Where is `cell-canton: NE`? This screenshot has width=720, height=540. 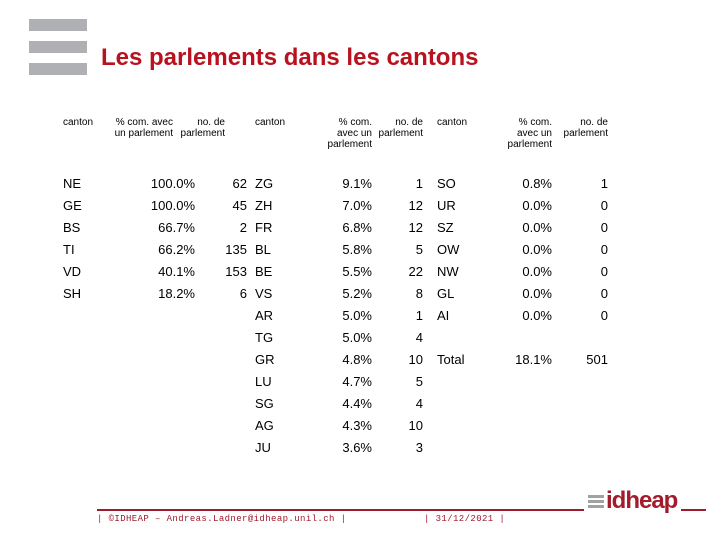
cell-canton: NE is located at coordinates (72, 183).